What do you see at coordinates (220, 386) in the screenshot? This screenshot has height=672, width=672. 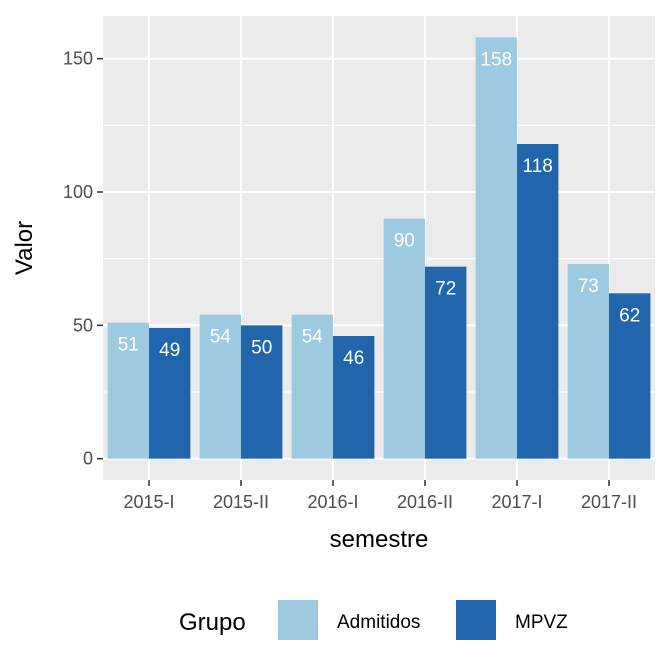 I see `bar-admitidos-2015-ii` at bounding box center [220, 386].